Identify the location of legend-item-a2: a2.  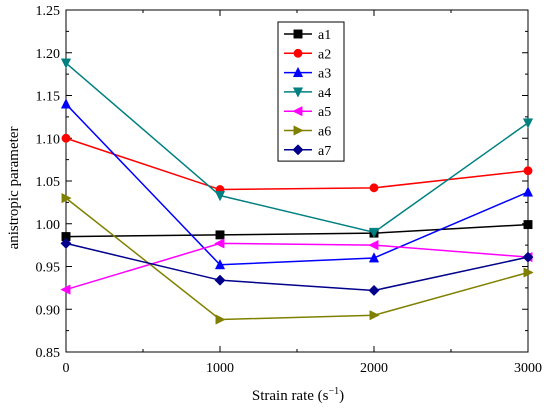
(307, 54).